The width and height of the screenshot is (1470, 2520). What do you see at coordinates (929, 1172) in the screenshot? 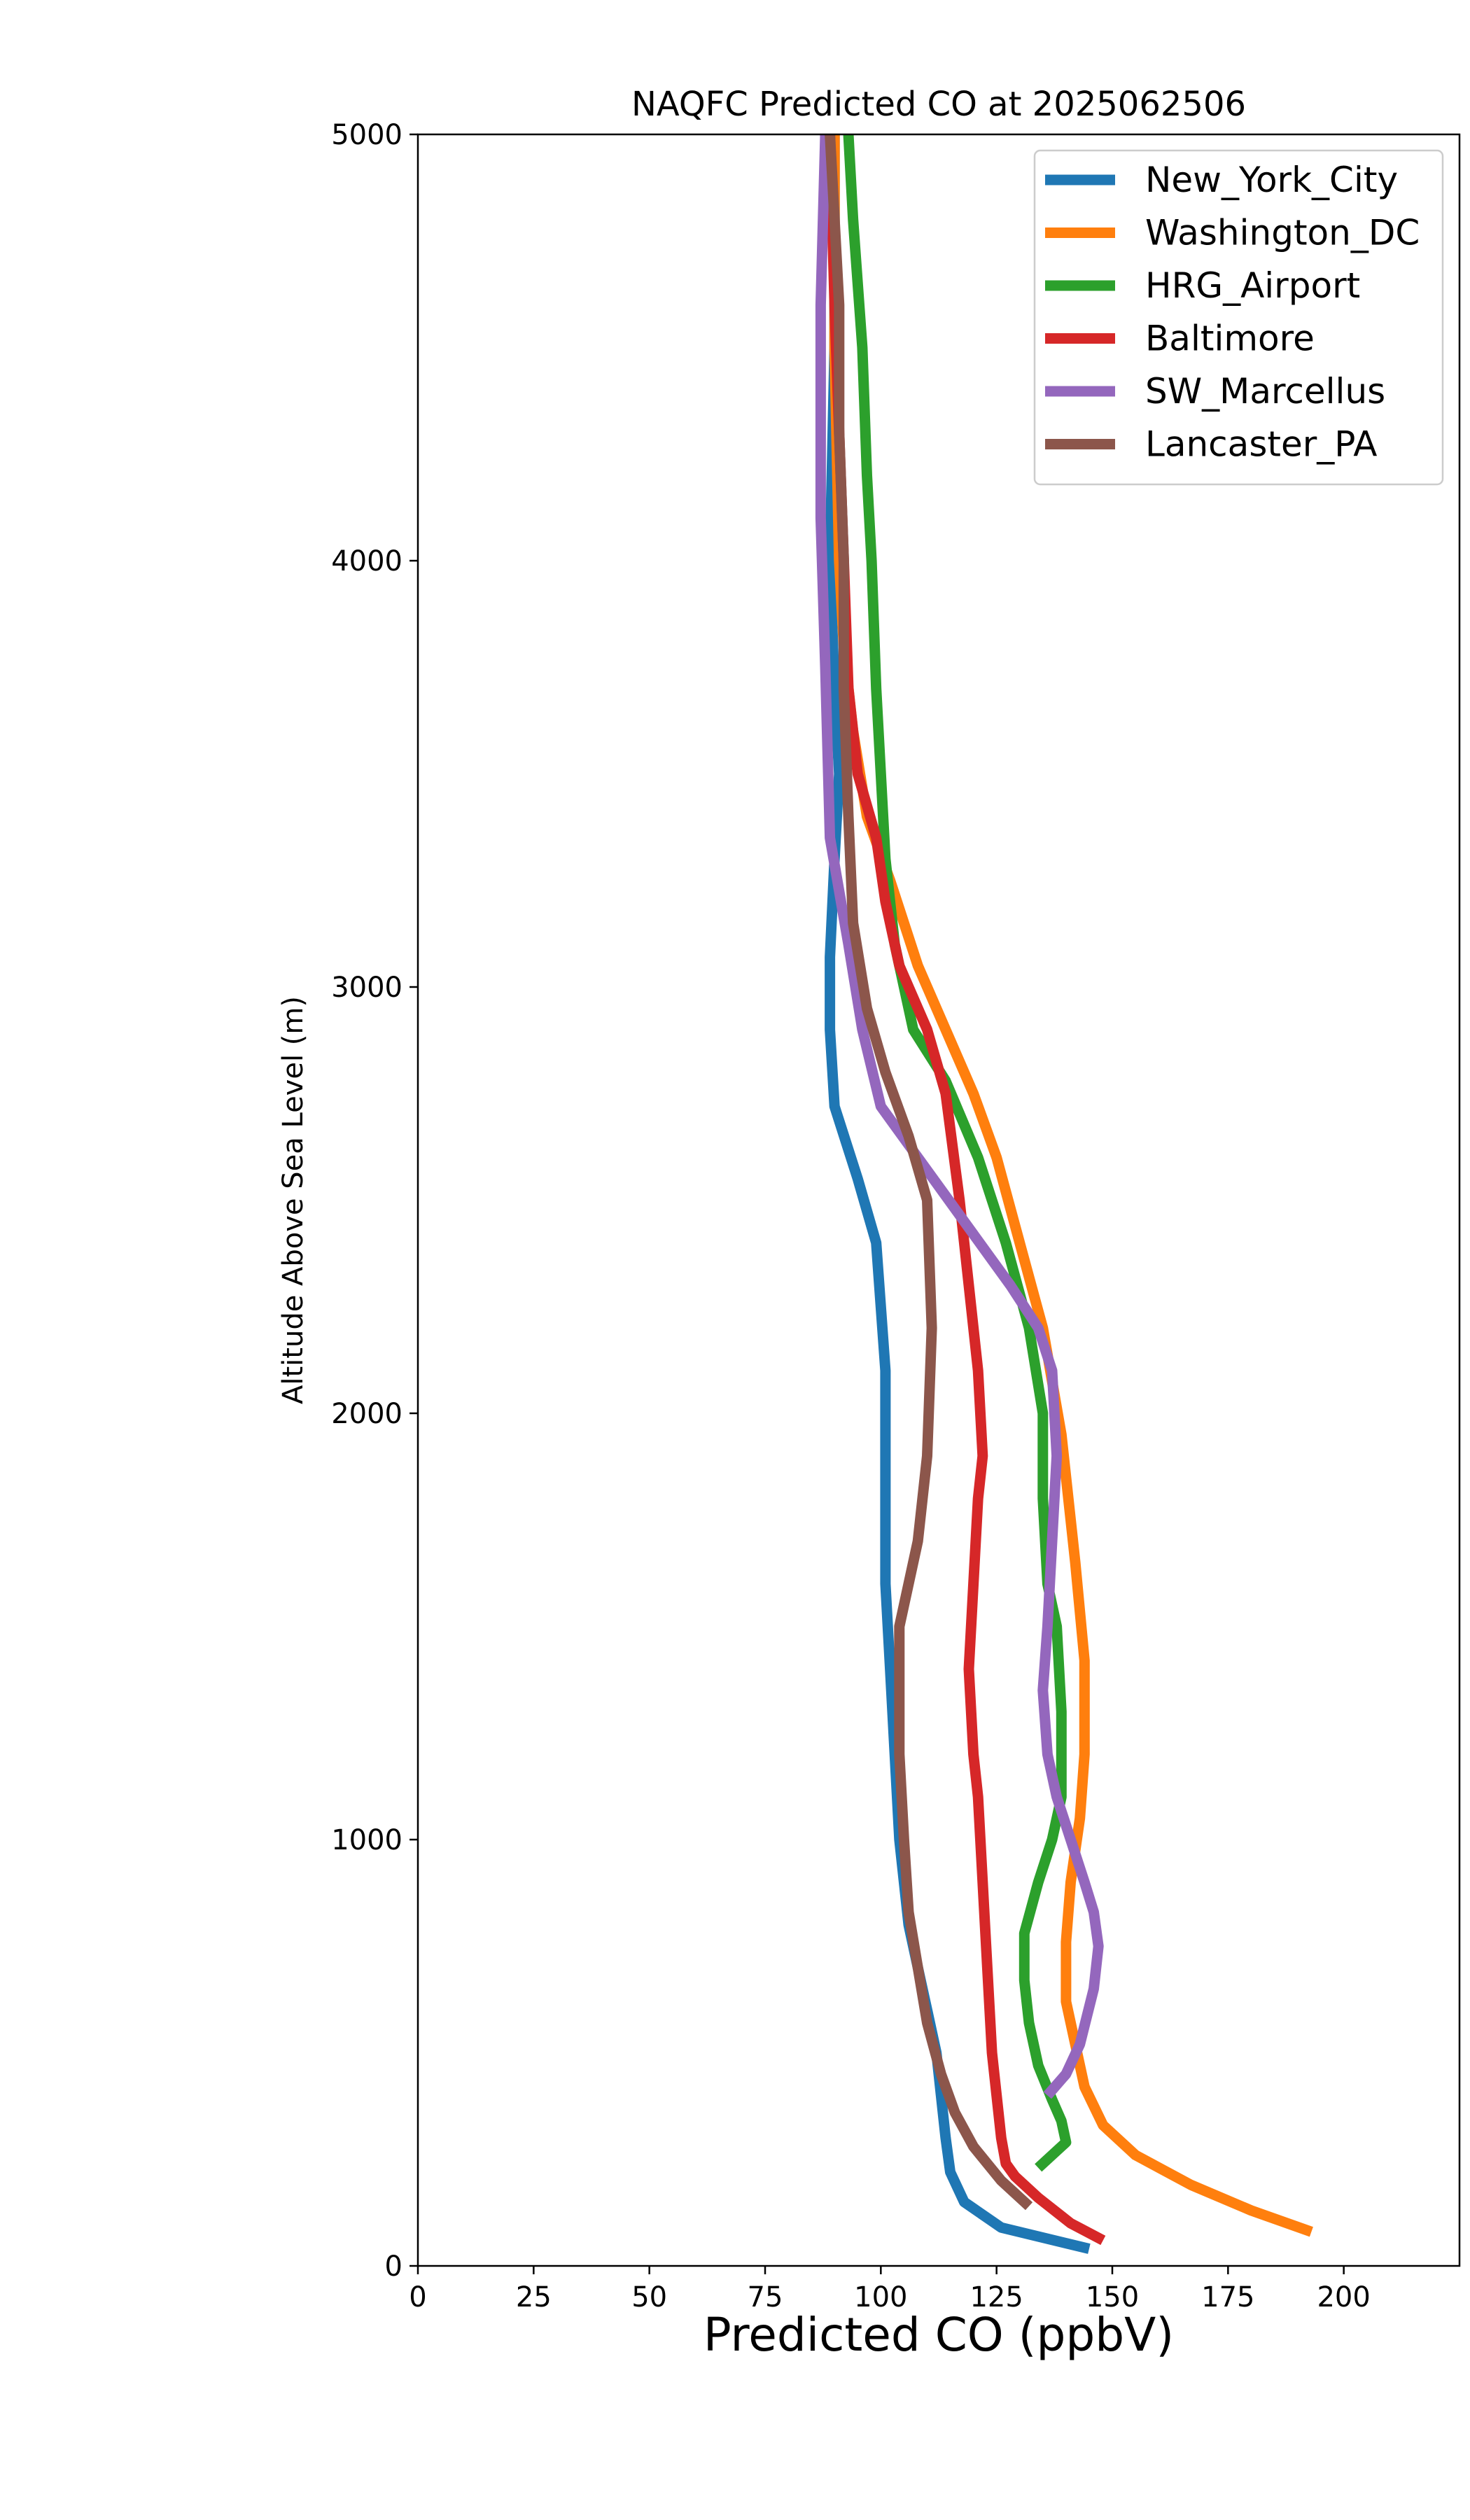
I see `series-line-lancaster-pa` at bounding box center [929, 1172].